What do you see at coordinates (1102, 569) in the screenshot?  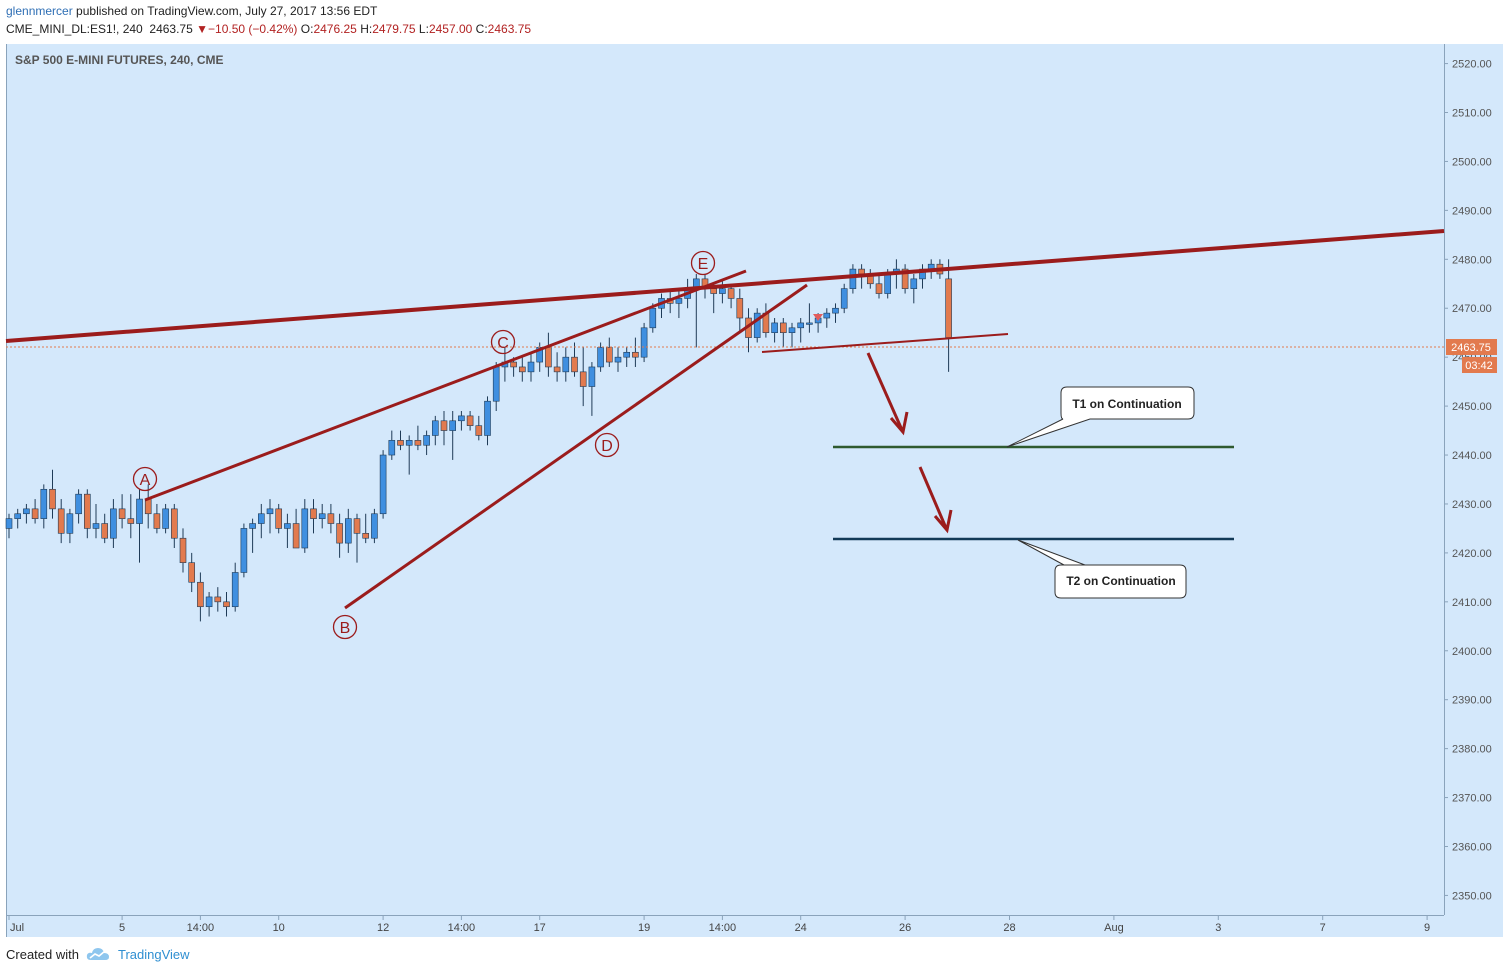 I see `t2-callout-box` at bounding box center [1102, 569].